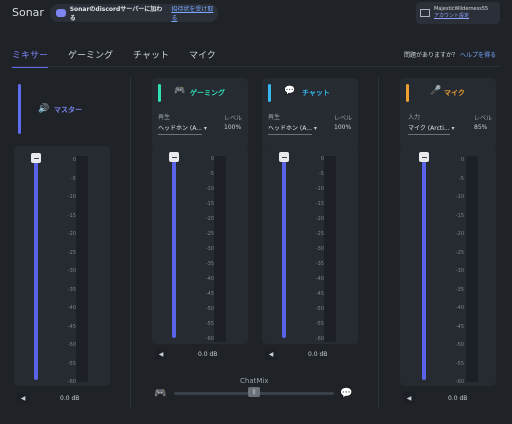  I want to click on master-level-meter, so click(82, 269).